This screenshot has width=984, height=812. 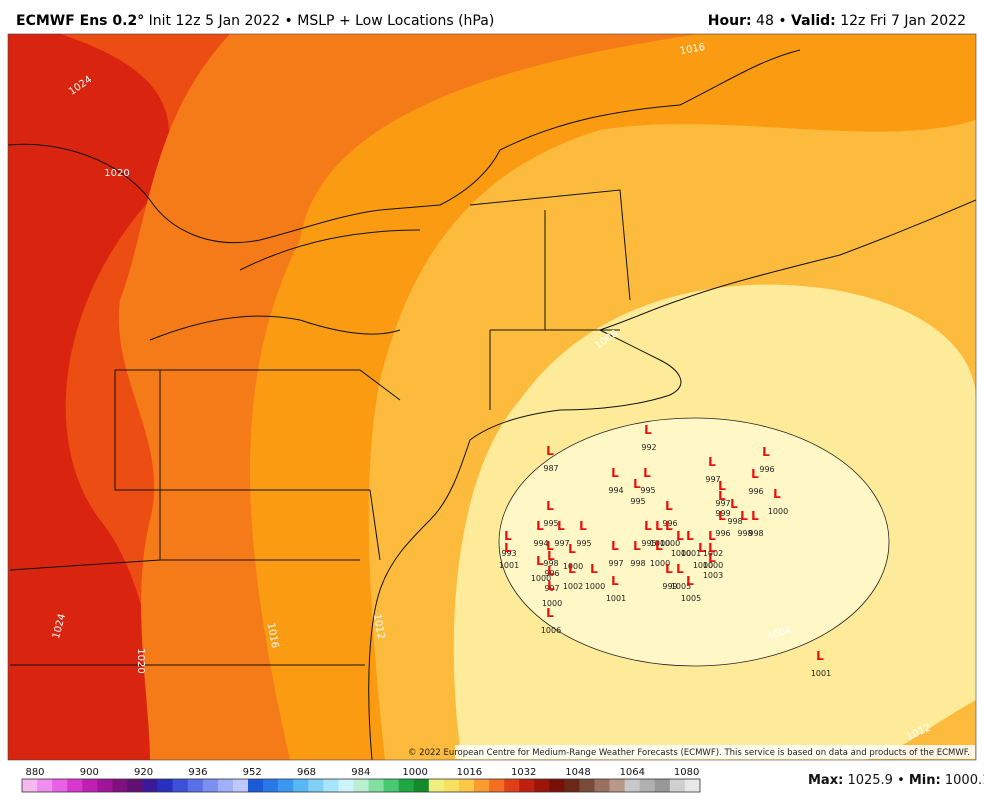 What do you see at coordinates (80, 21) in the screenshot?
I see `model-name: ECMWF Ens 0.2°` at bounding box center [80, 21].